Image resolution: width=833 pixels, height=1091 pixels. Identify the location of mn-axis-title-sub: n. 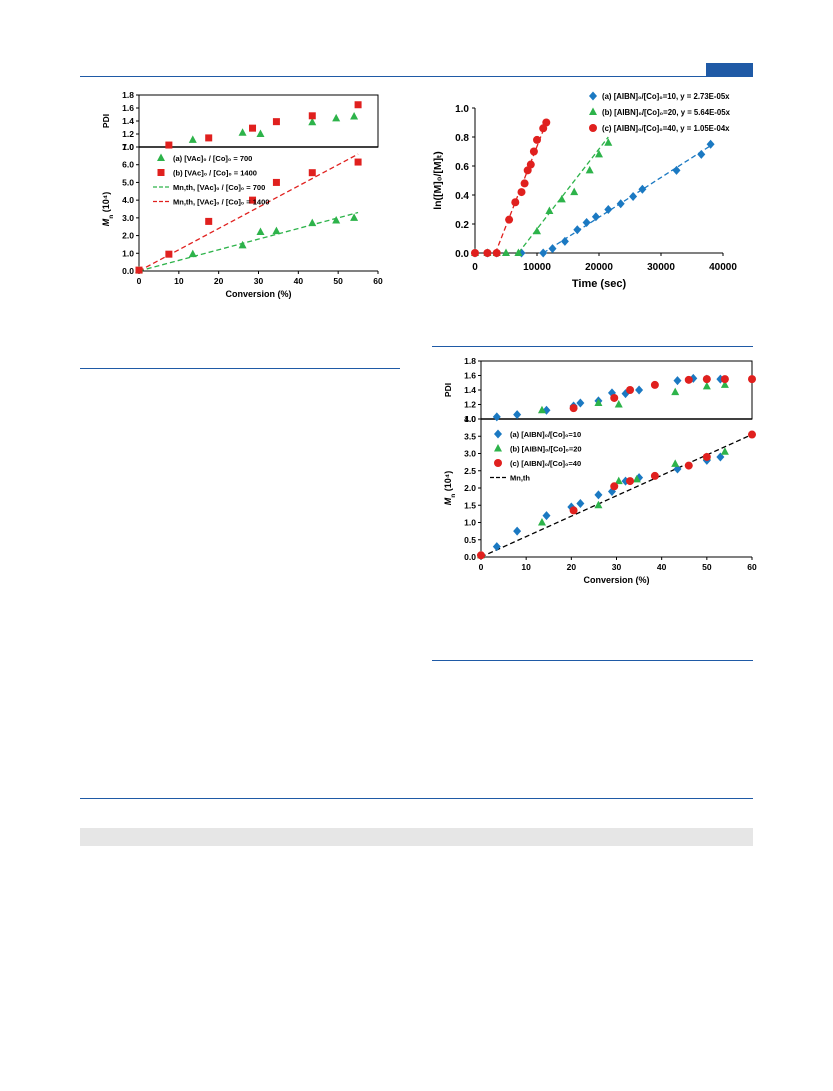
(111, 217).